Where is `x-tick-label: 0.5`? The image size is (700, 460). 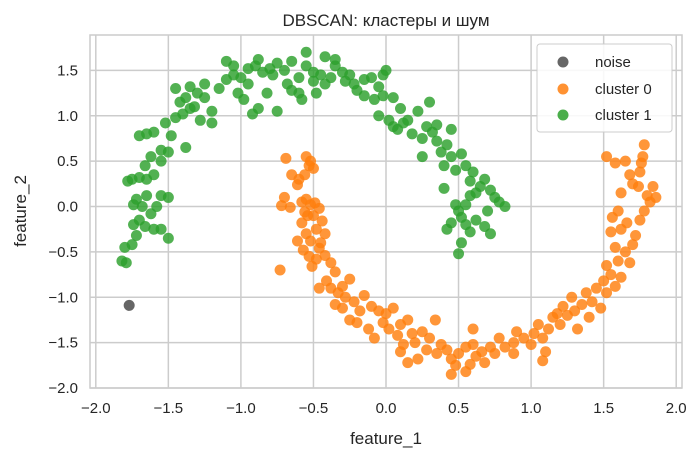 x-tick-label: 0.5 is located at coordinates (458, 408).